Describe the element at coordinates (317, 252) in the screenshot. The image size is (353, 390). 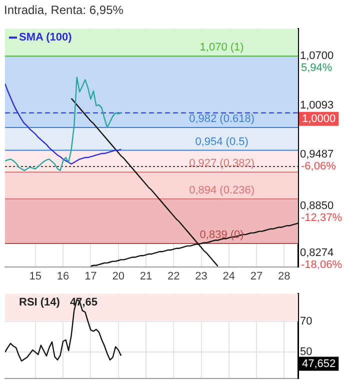
I see `y-tick-label: 0,8274` at that location.